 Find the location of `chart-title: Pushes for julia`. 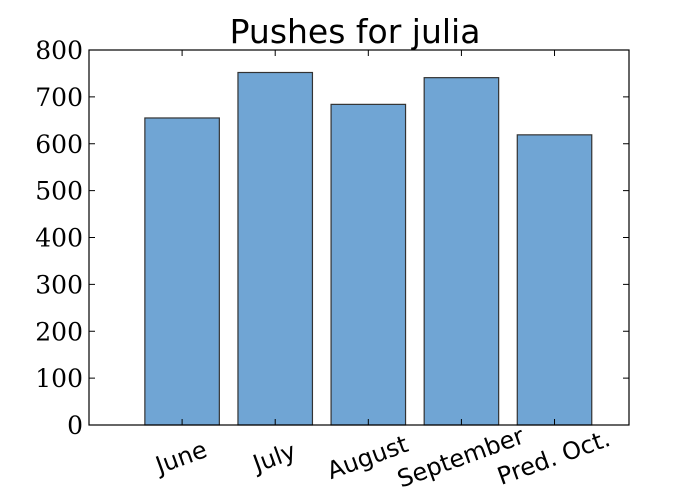

chart-title: Pushes for julia is located at coordinates (355, 31).